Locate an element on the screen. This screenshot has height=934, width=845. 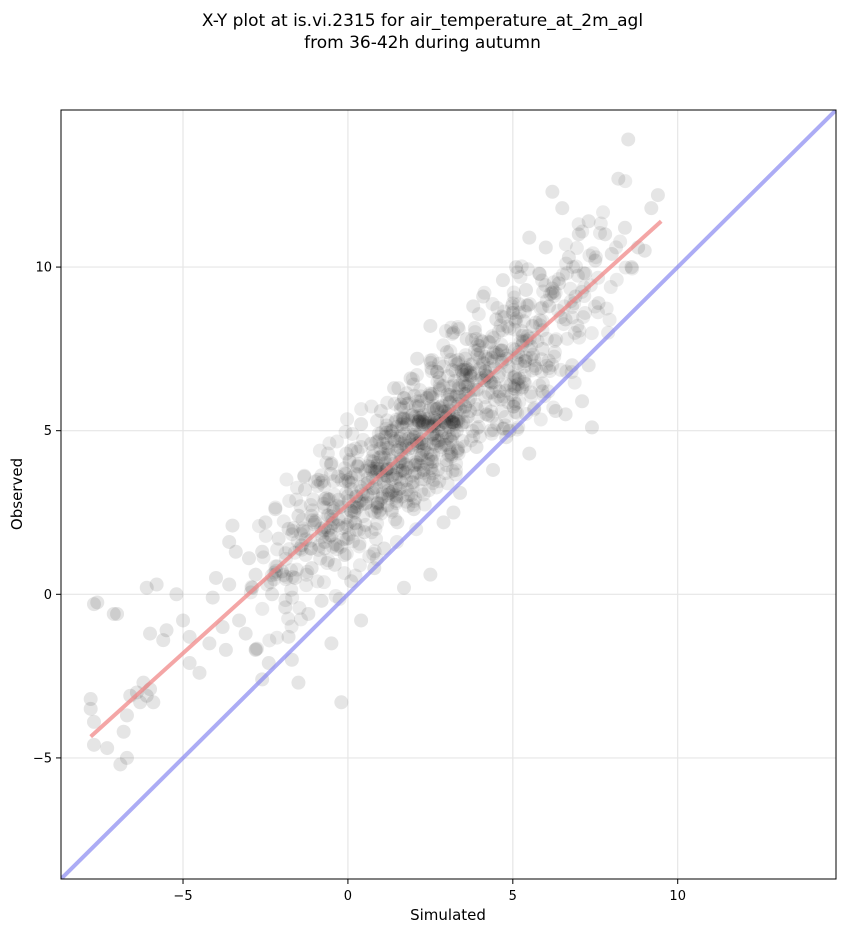
y-tick-label: 5 is located at coordinates (48, 431).